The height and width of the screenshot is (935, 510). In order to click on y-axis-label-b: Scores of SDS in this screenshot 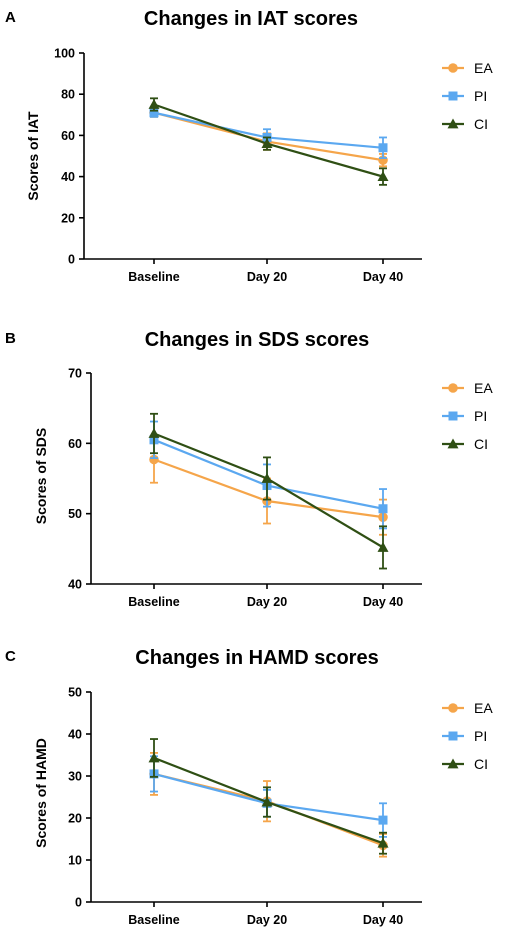, I will do `click(41, 476)`.